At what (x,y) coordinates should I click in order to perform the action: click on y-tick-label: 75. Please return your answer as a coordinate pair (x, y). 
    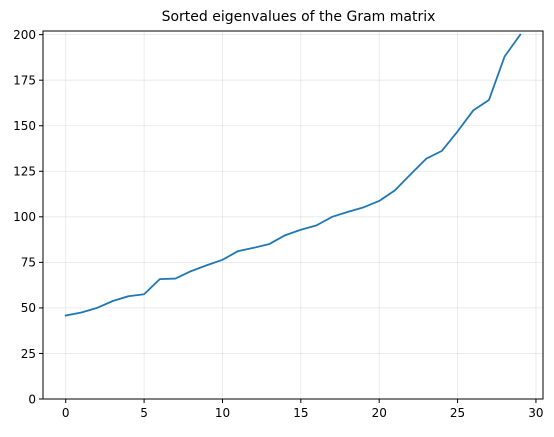
    Looking at the image, I should click on (28, 263).